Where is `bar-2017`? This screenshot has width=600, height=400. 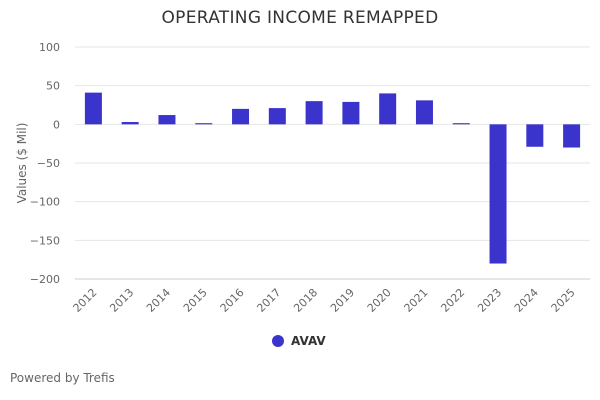
bar-2017 is located at coordinates (277, 116).